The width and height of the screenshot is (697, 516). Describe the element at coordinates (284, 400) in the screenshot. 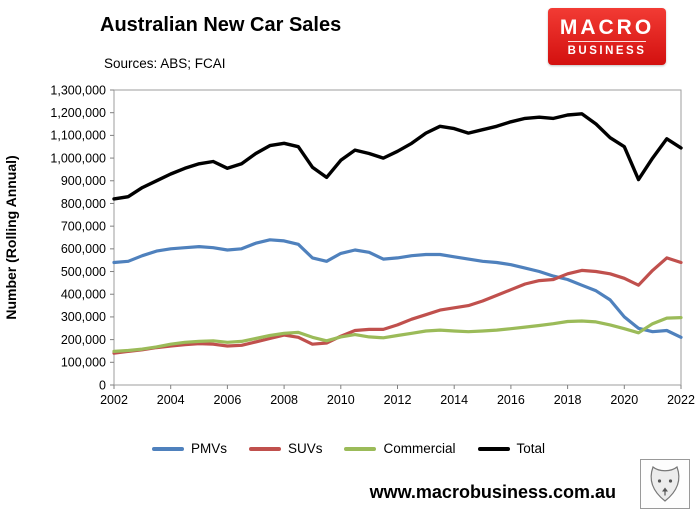

I see `x-tick-label: 2008` at that location.